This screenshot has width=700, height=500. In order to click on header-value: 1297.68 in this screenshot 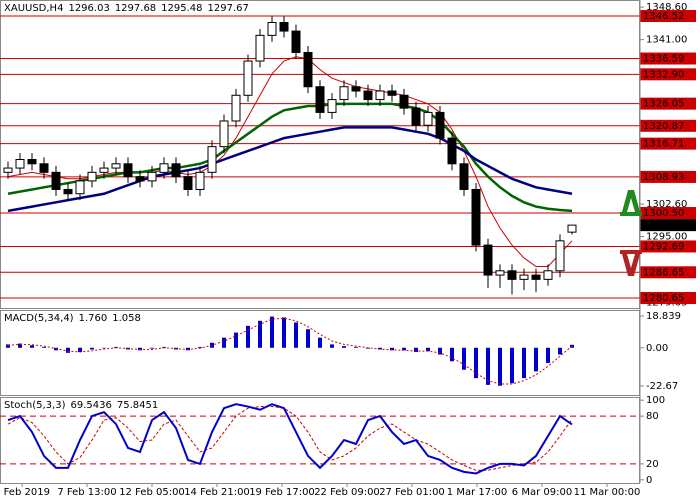, I will do `click(135, 8)`.